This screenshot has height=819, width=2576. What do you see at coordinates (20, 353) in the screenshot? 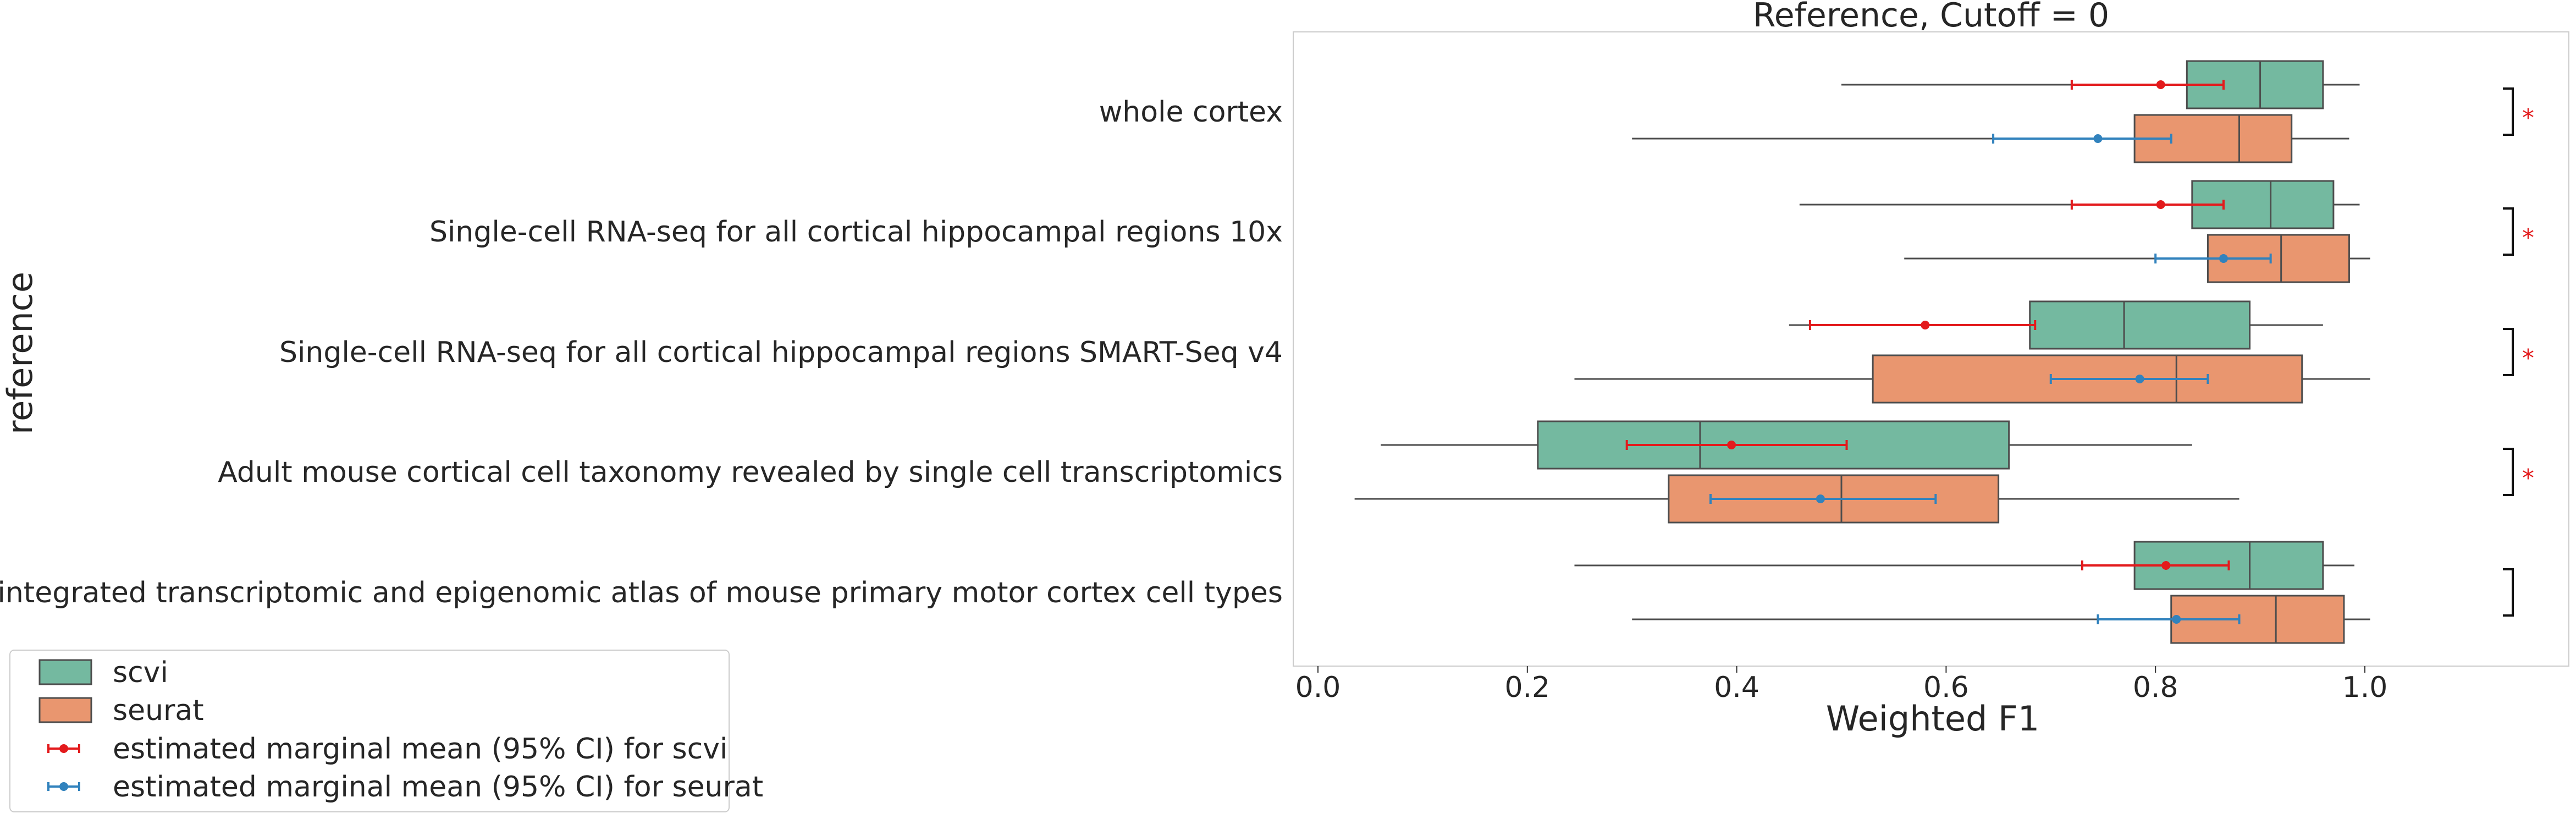
I see `y-axis-label: reference` at bounding box center [20, 353].